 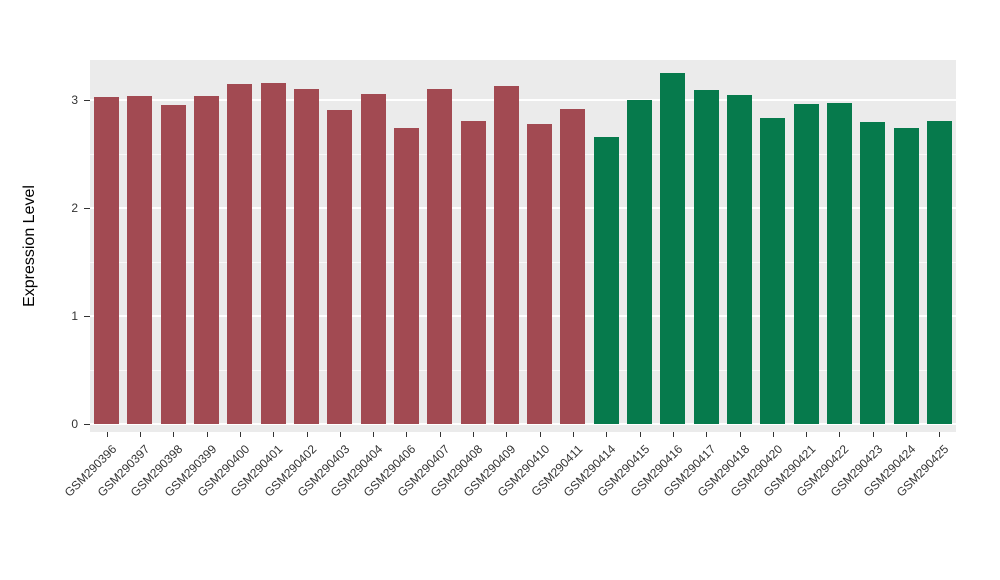 I want to click on bar-GSM290415, so click(x=639, y=262).